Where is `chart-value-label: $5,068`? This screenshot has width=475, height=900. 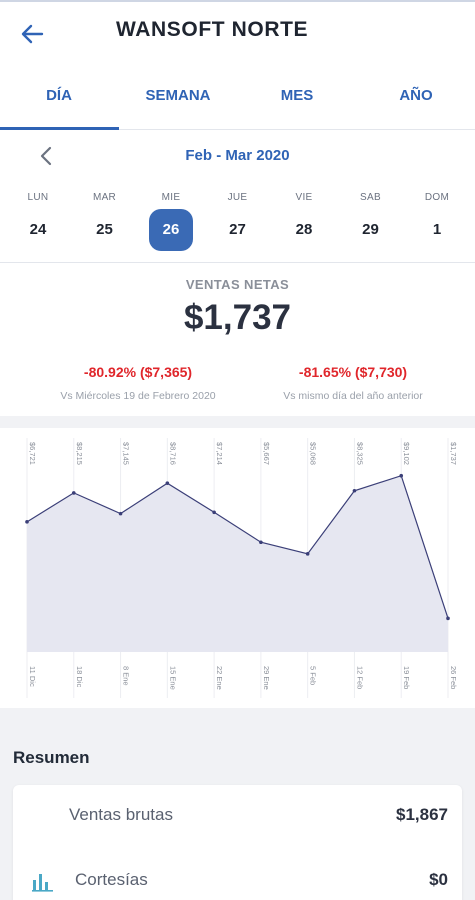 chart-value-label: $5,068 is located at coordinates (313, 453).